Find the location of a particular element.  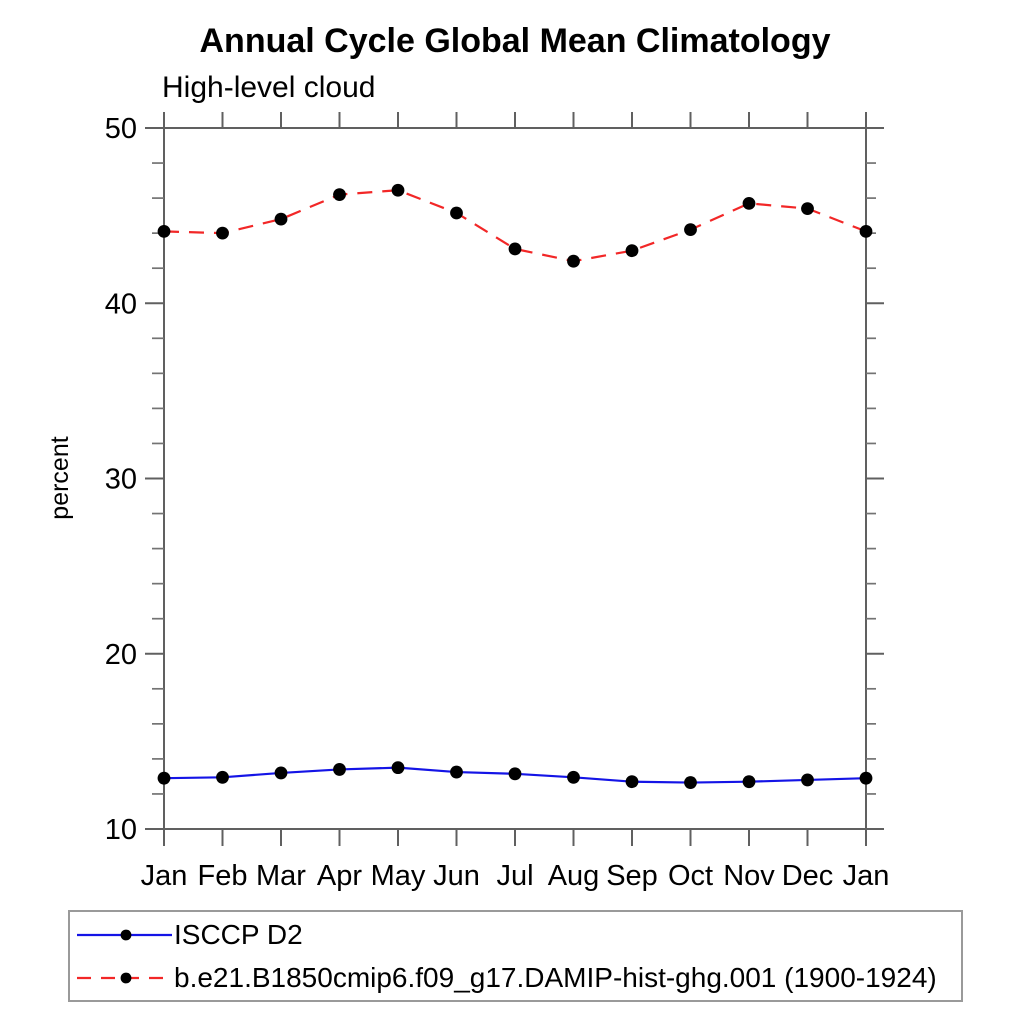

y-tick-label: 40 is located at coordinates (121, 304).